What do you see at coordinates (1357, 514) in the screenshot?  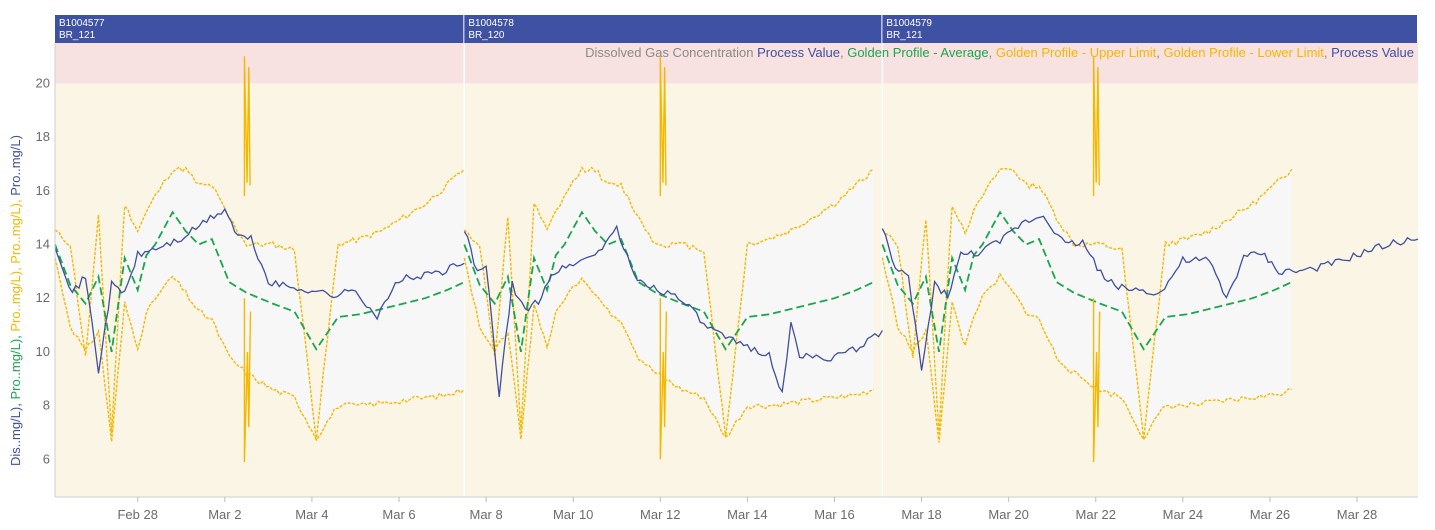 I see `x-tick-label: Mar 28` at bounding box center [1357, 514].